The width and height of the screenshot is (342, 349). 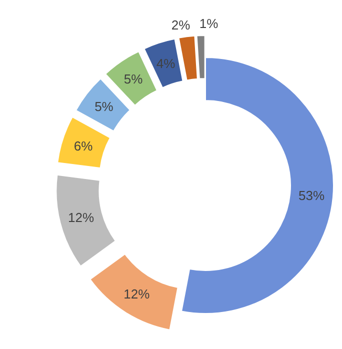 I want to click on data-label: 4%, so click(x=166, y=63).